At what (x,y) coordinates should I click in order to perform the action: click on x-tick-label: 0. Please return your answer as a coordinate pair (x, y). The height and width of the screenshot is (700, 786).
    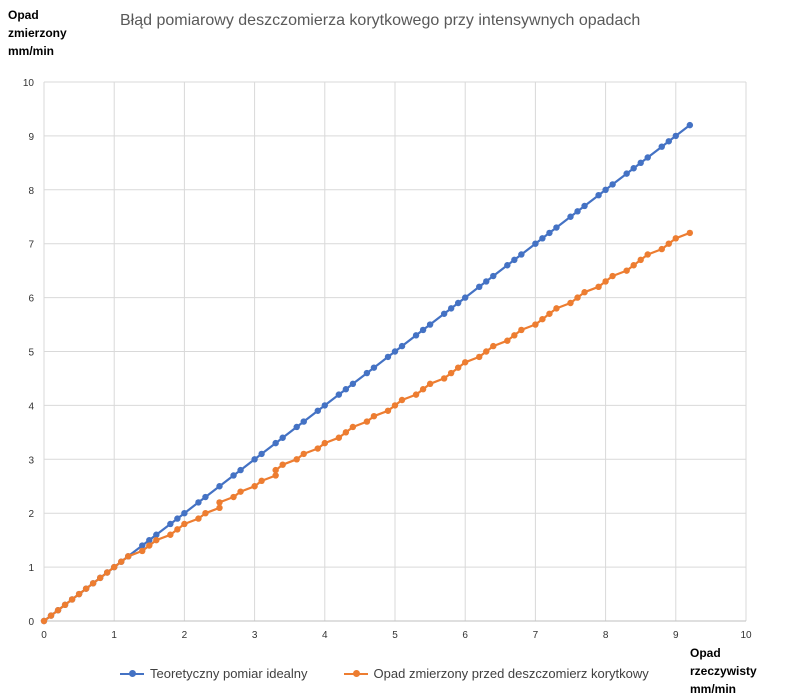
    Looking at the image, I should click on (44, 635).